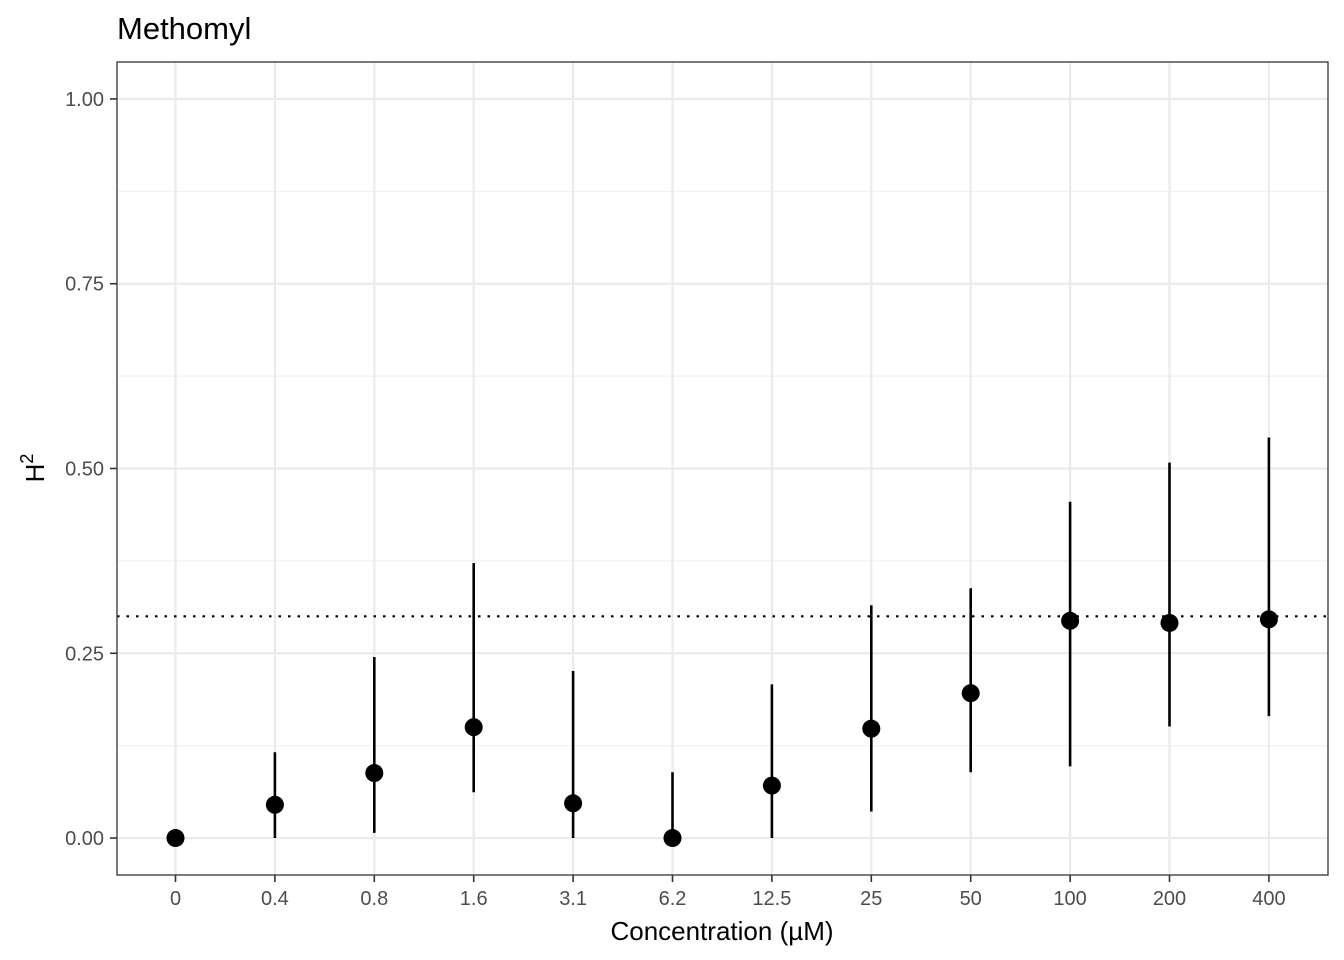 Image resolution: width=1344 pixels, height=960 pixels. I want to click on y-tick-label: 0.50, so click(84, 470).